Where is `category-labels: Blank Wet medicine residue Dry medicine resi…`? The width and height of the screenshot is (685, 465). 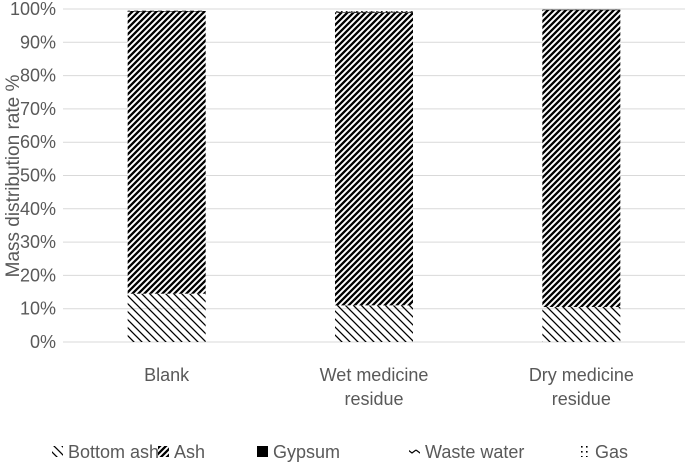 category-labels: Blank Wet medicine residue Dry medicine resi… is located at coordinates (389, 387).